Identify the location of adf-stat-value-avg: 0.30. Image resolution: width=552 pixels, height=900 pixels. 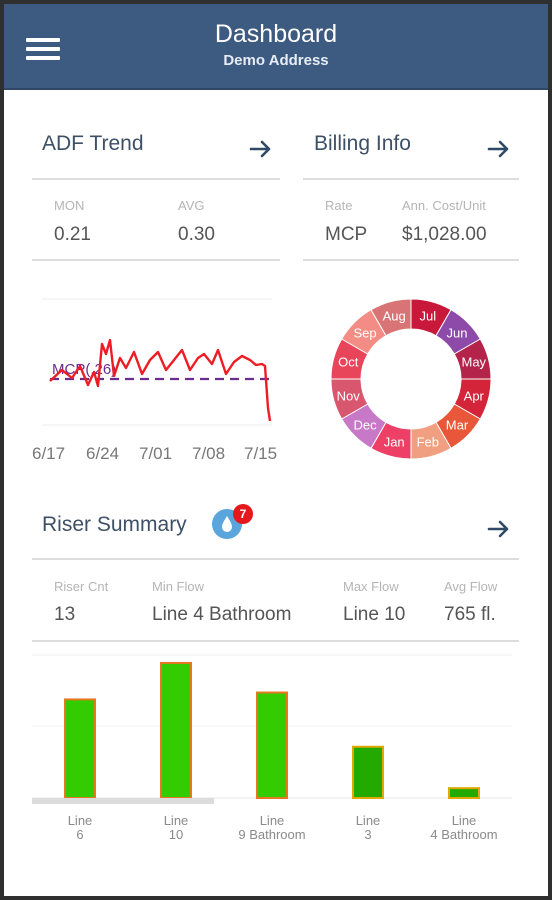
(196, 234).